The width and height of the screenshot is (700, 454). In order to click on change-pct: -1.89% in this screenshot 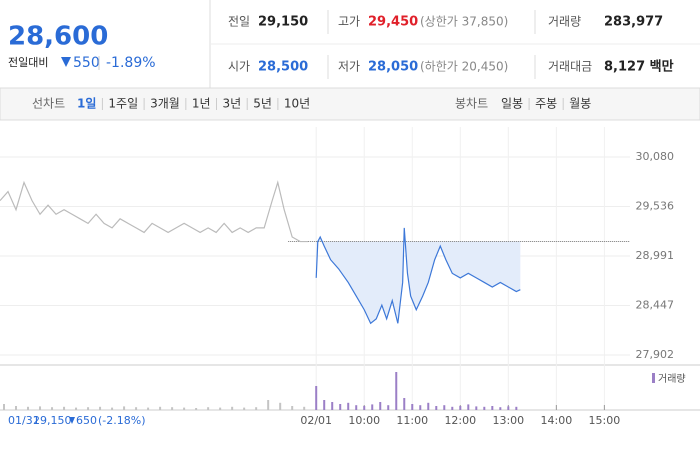, I will do `click(131, 63)`.